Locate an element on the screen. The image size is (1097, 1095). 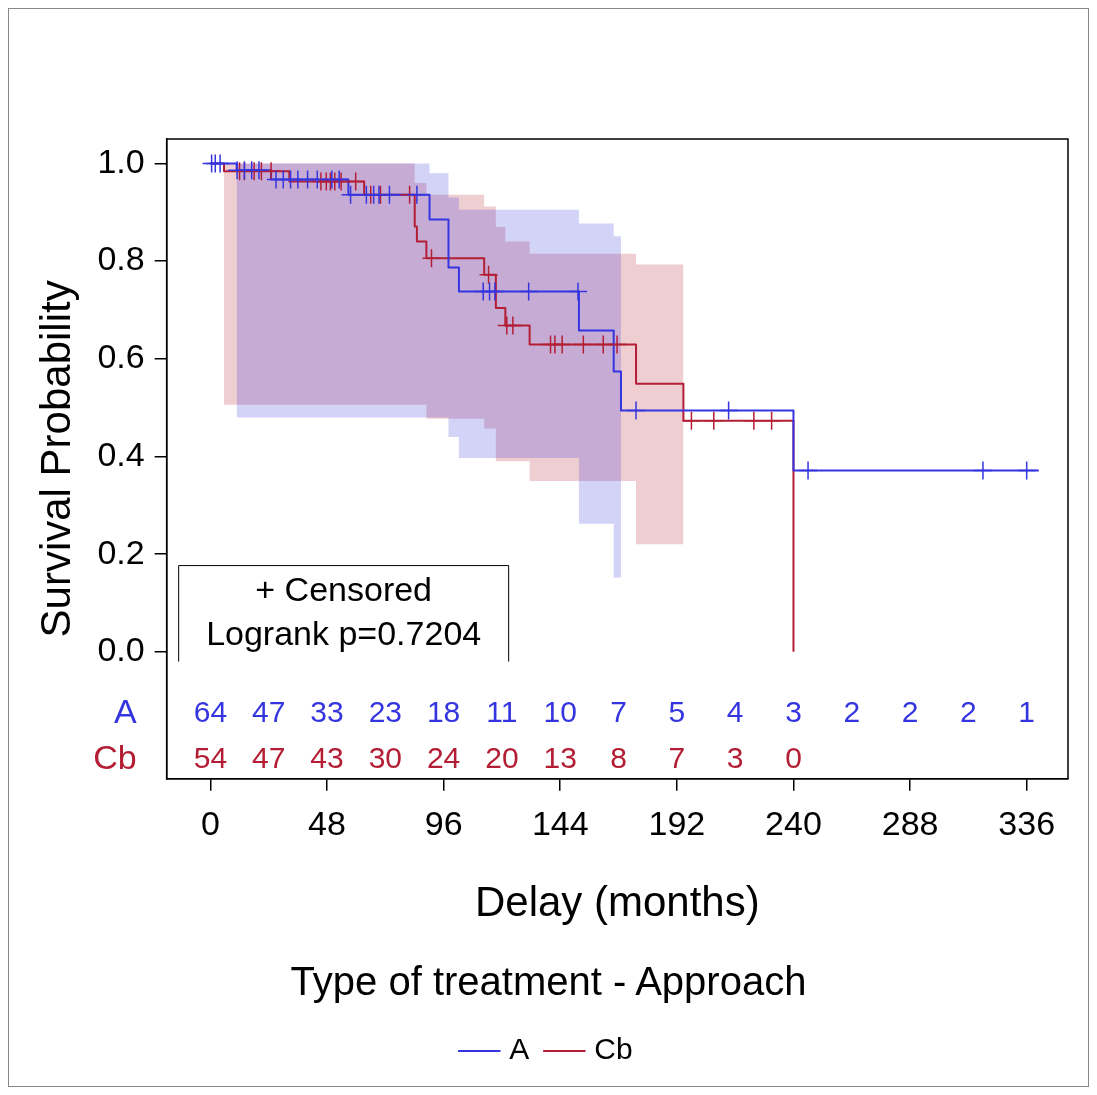
legend-label: Cb is located at coordinates (613, 1049).